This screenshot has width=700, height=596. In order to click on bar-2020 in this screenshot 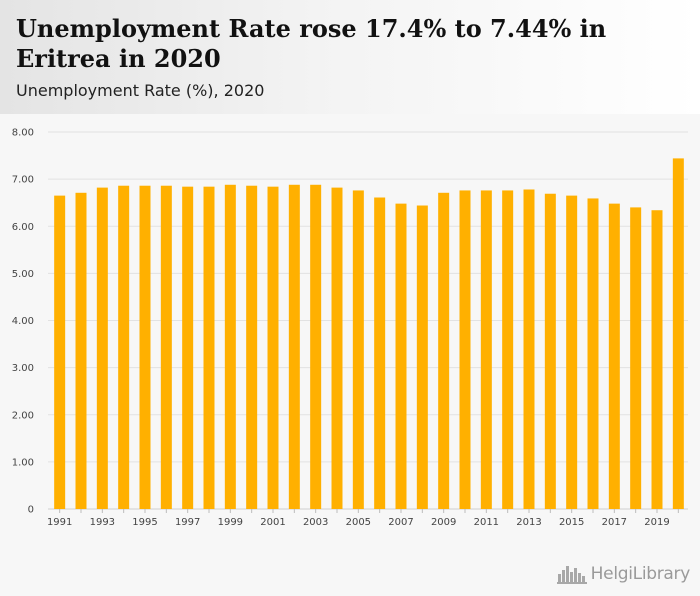, I will do `click(678, 333)`.